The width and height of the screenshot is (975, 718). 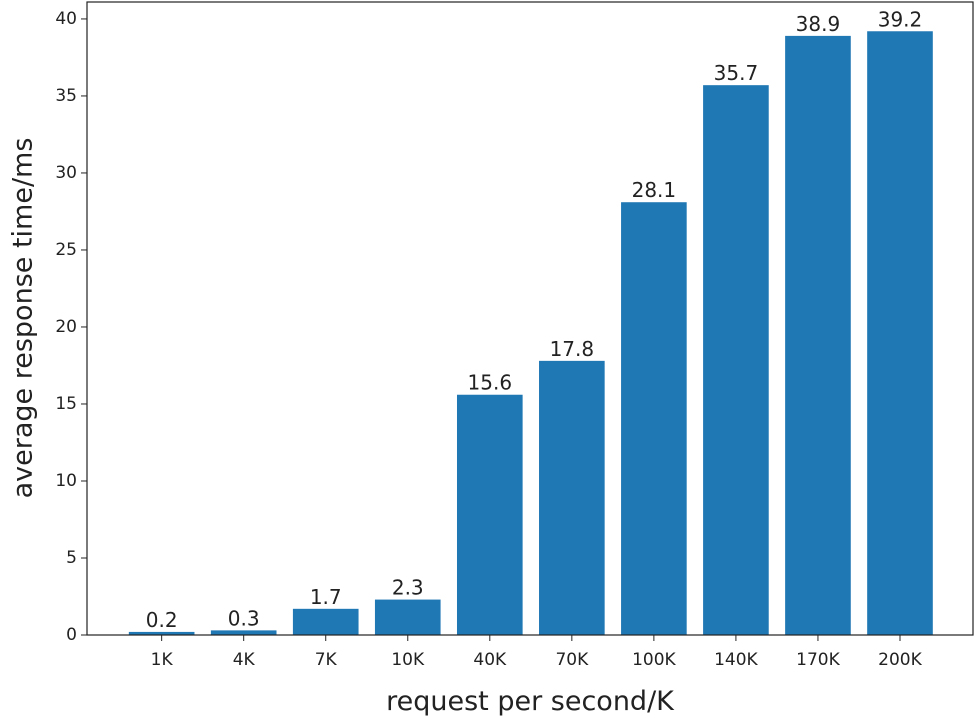 What do you see at coordinates (818, 24) in the screenshot?
I see `value-label: 38.9` at bounding box center [818, 24].